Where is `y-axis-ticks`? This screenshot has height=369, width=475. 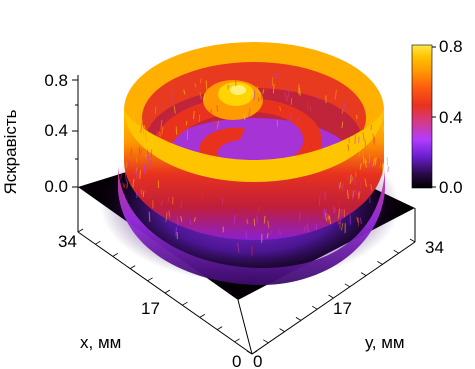 y-axis-ticks is located at coordinates (331, 296).